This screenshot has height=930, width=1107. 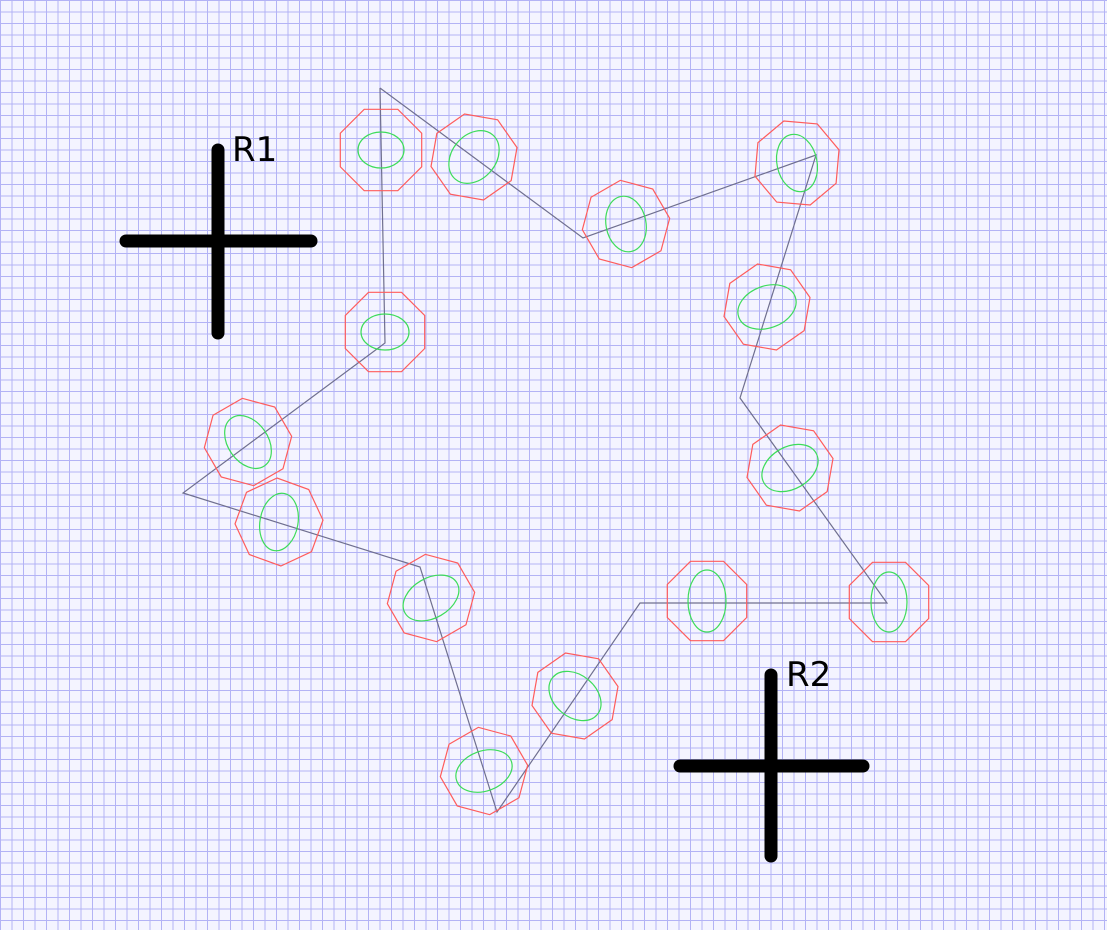 I want to click on marker-label-r1: R1, so click(x=254, y=150).